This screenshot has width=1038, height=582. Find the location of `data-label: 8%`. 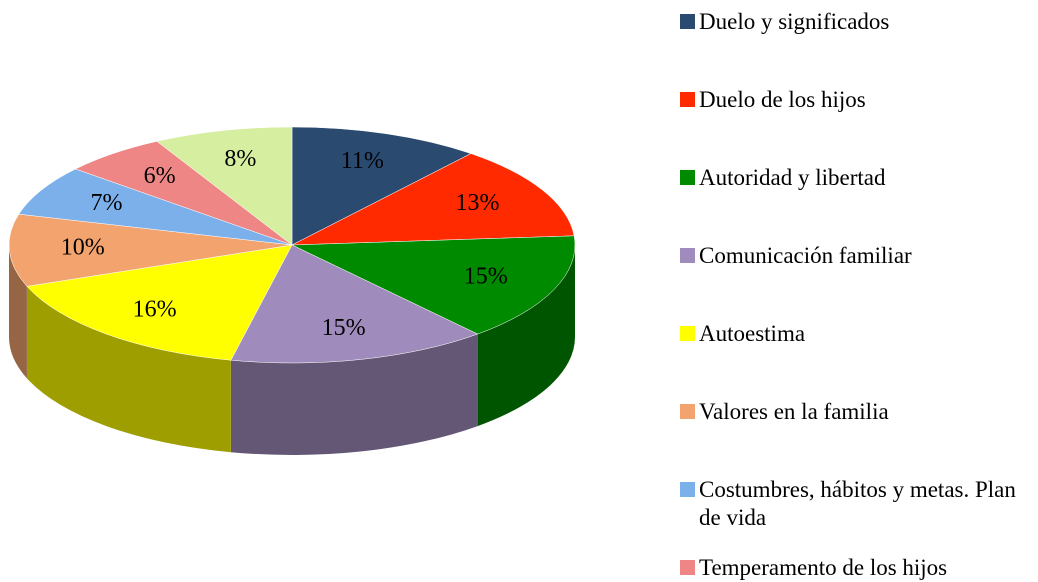

data-label: 8% is located at coordinates (240, 159).